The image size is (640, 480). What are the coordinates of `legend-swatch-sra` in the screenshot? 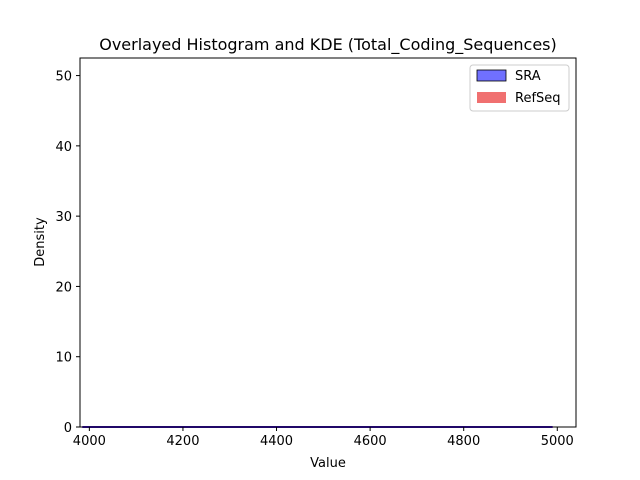 It's located at (491, 75).